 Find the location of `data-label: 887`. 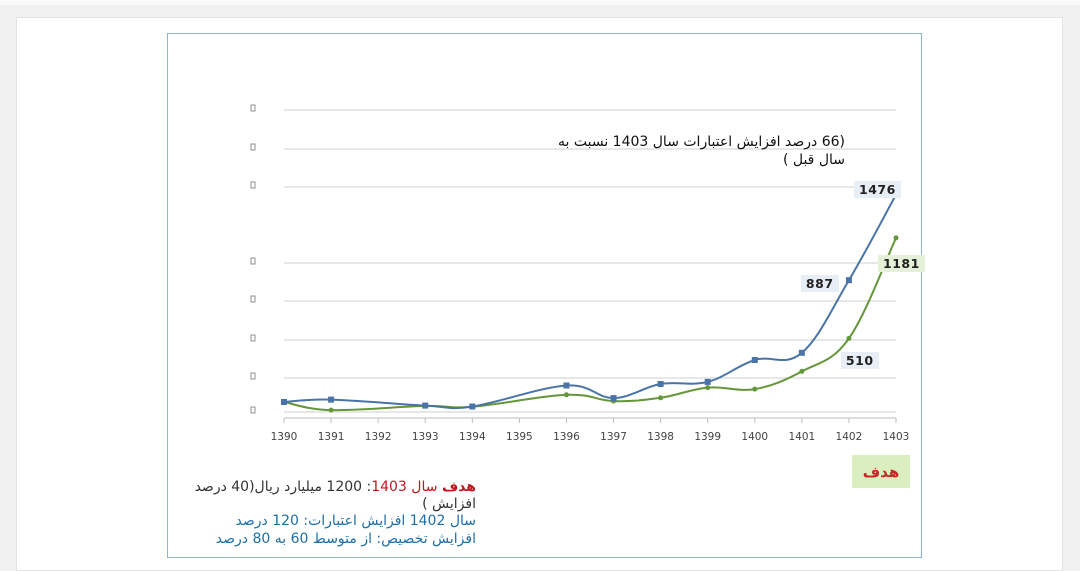

data-label: 887 is located at coordinates (819, 284).